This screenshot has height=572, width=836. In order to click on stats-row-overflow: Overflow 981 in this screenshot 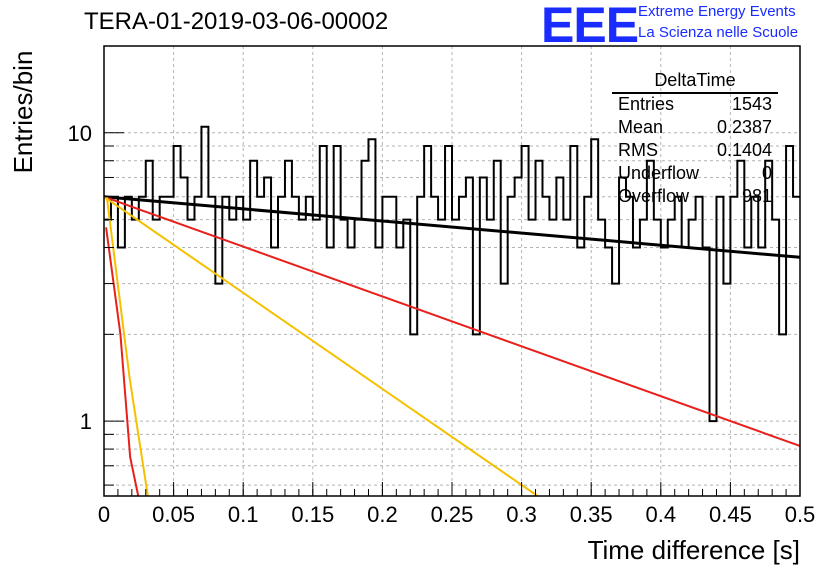, I will do `click(695, 197)`.